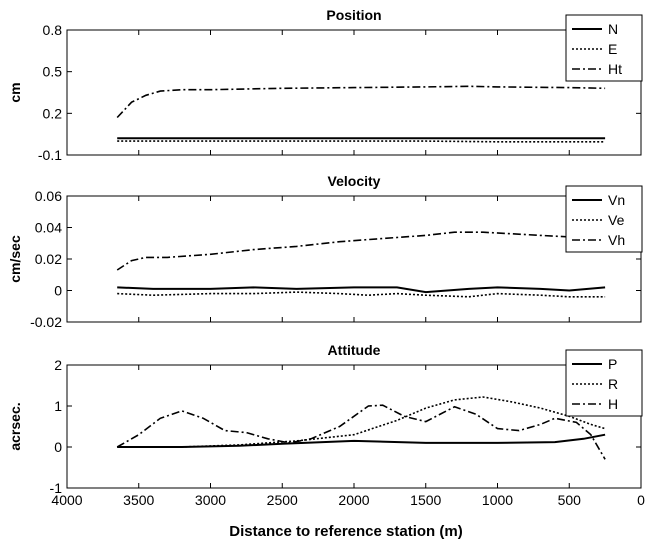  Describe the element at coordinates (48, 196) in the screenshot. I see `y-tick-label: 0.06` at that location.